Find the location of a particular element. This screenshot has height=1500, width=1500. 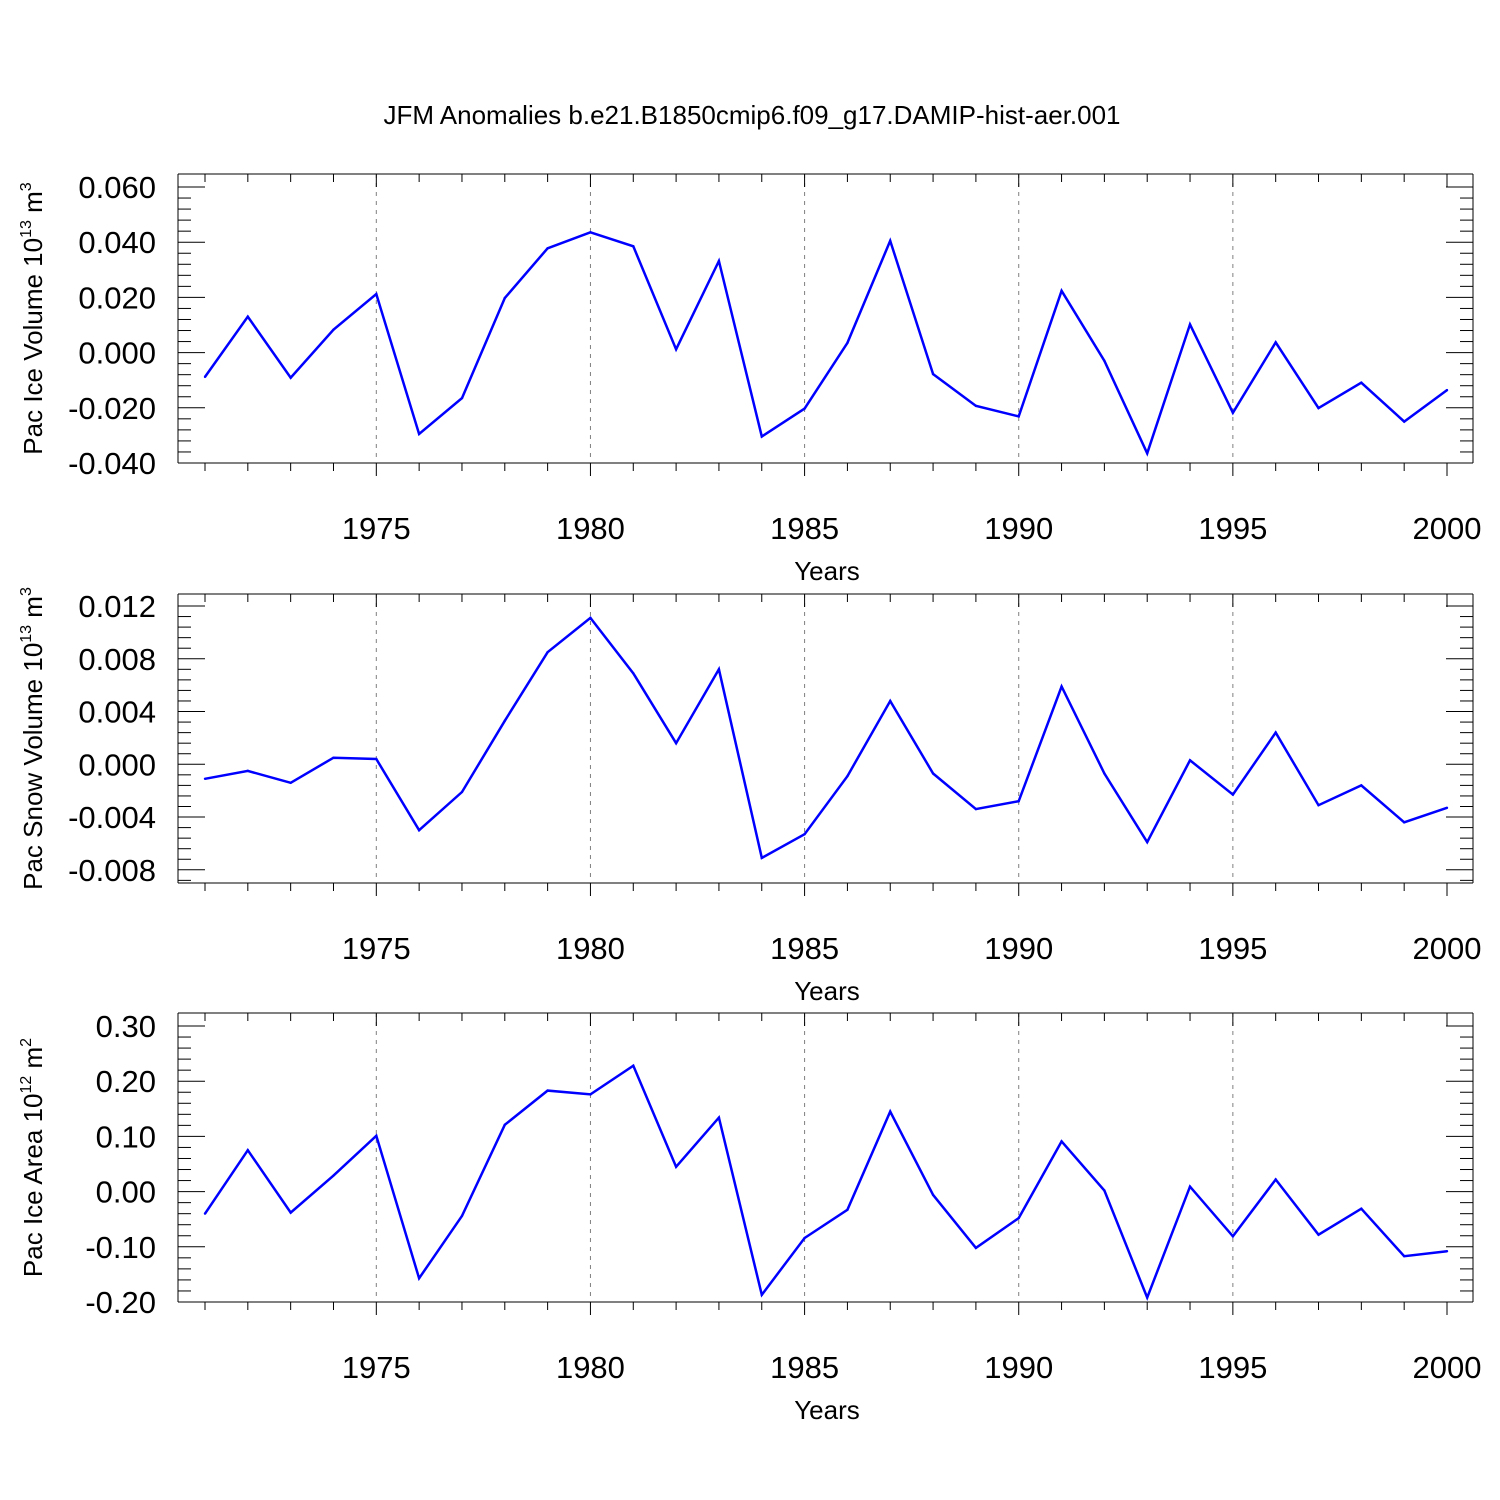

y-axis-label: Pac Ice Volume 1013 m3 is located at coordinates (33, 318).